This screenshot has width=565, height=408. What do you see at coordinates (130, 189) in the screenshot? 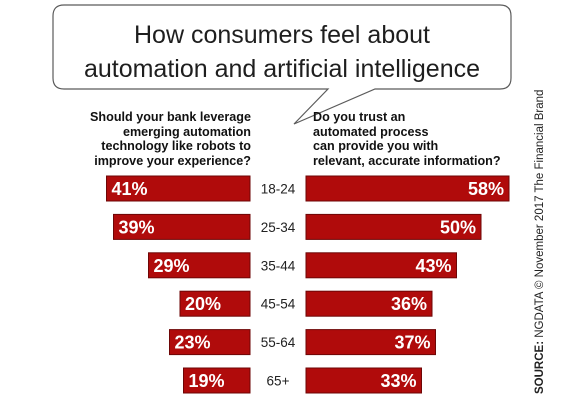
I see `left-bar-label-18-24: 41%` at bounding box center [130, 189].